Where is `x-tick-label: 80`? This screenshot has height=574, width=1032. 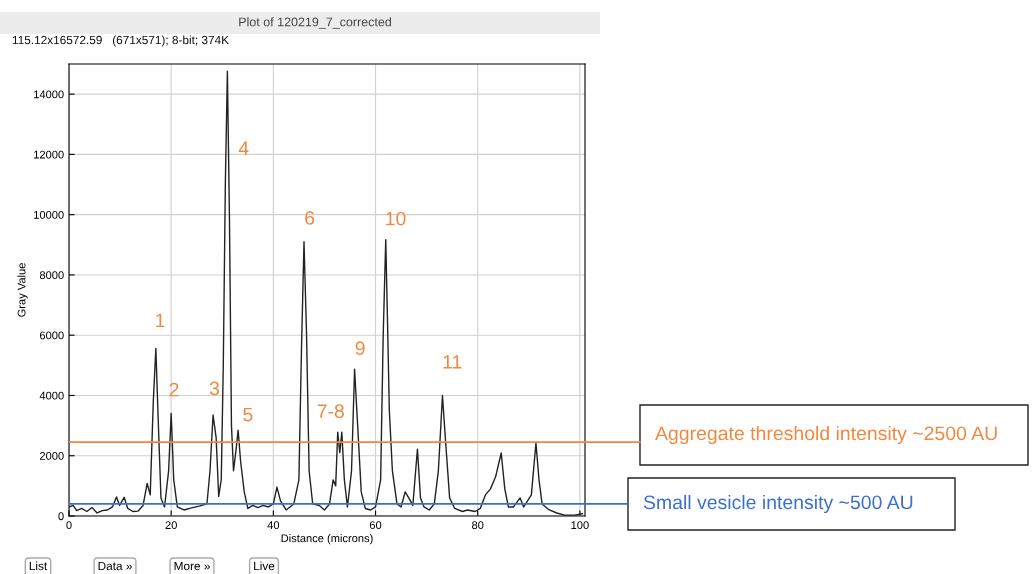 x-tick-label: 80 is located at coordinates (478, 525).